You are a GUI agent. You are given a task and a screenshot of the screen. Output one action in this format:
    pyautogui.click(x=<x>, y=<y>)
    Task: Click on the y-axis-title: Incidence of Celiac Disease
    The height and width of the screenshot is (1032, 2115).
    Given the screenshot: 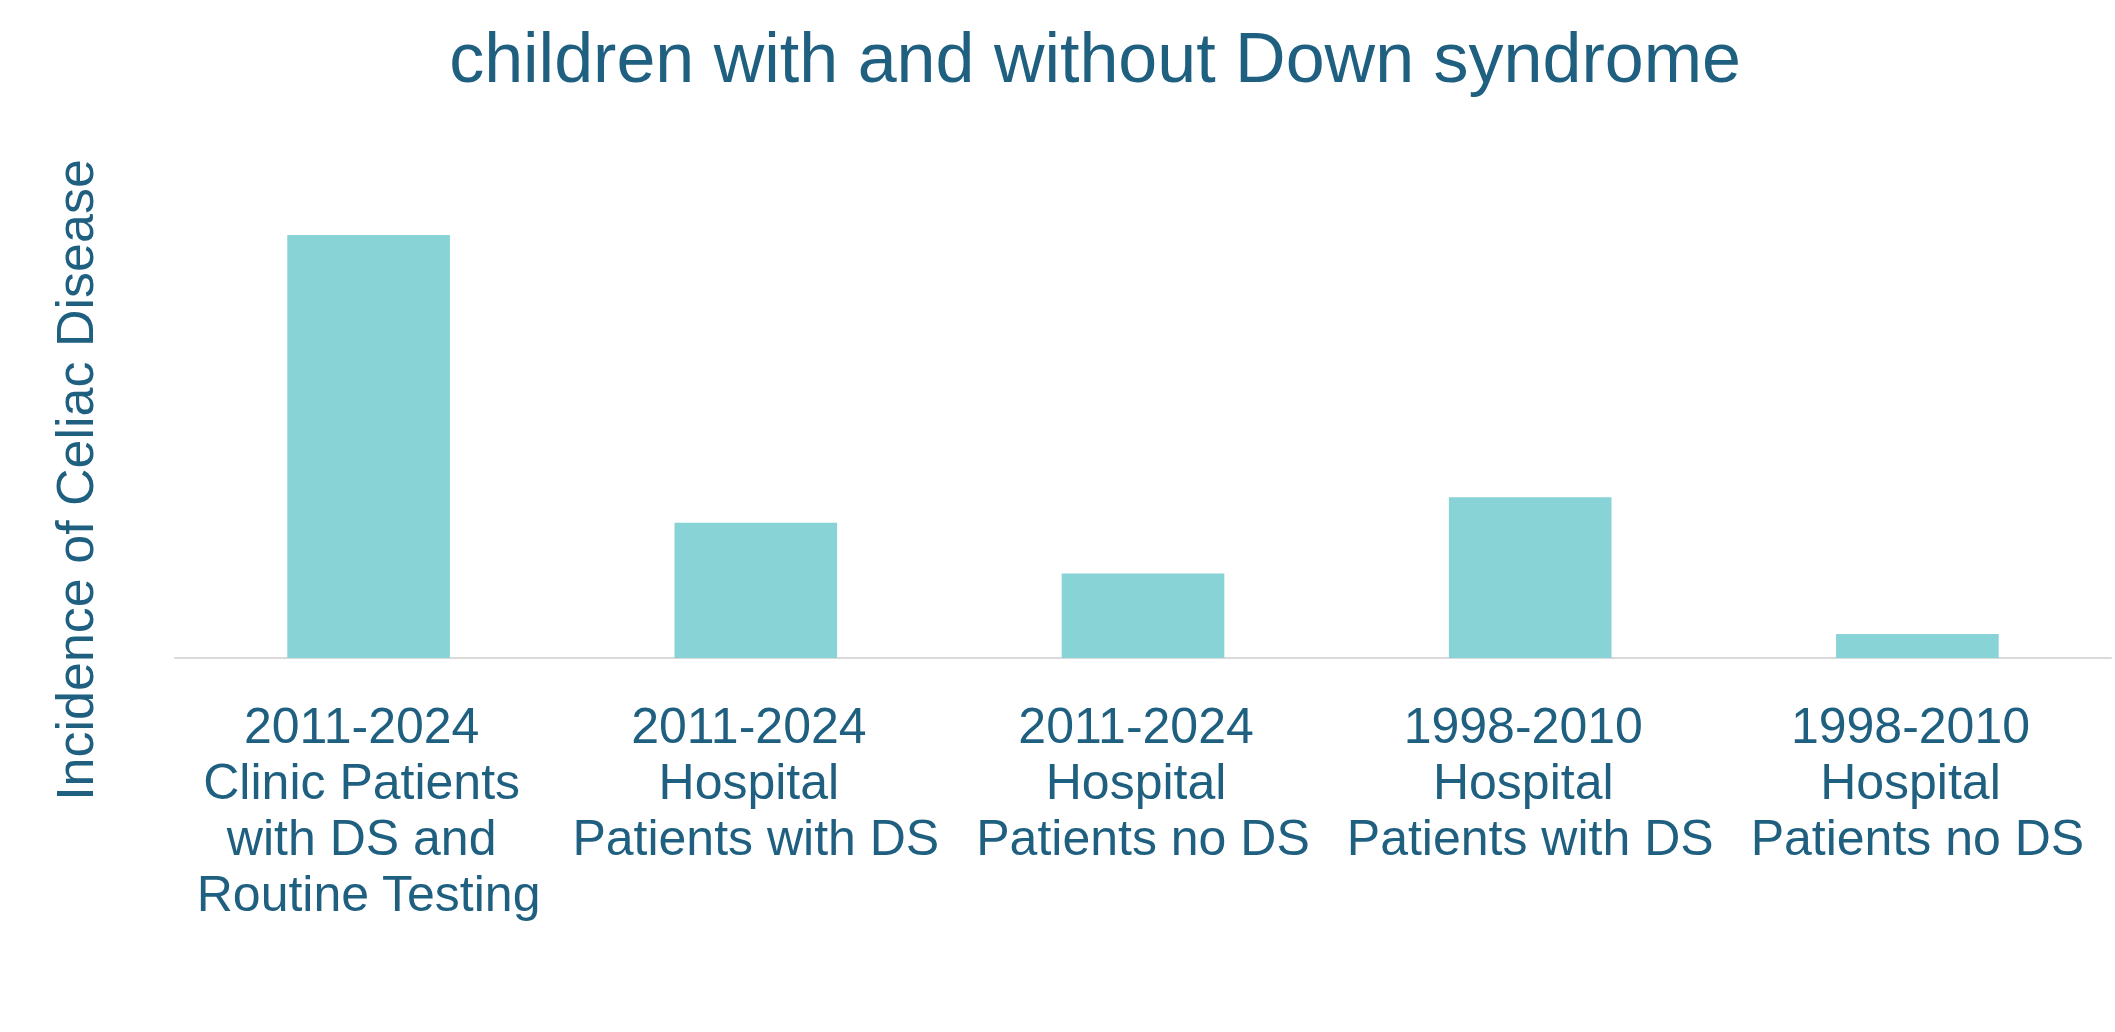 What is the action you would take?
    pyautogui.click(x=75, y=480)
    